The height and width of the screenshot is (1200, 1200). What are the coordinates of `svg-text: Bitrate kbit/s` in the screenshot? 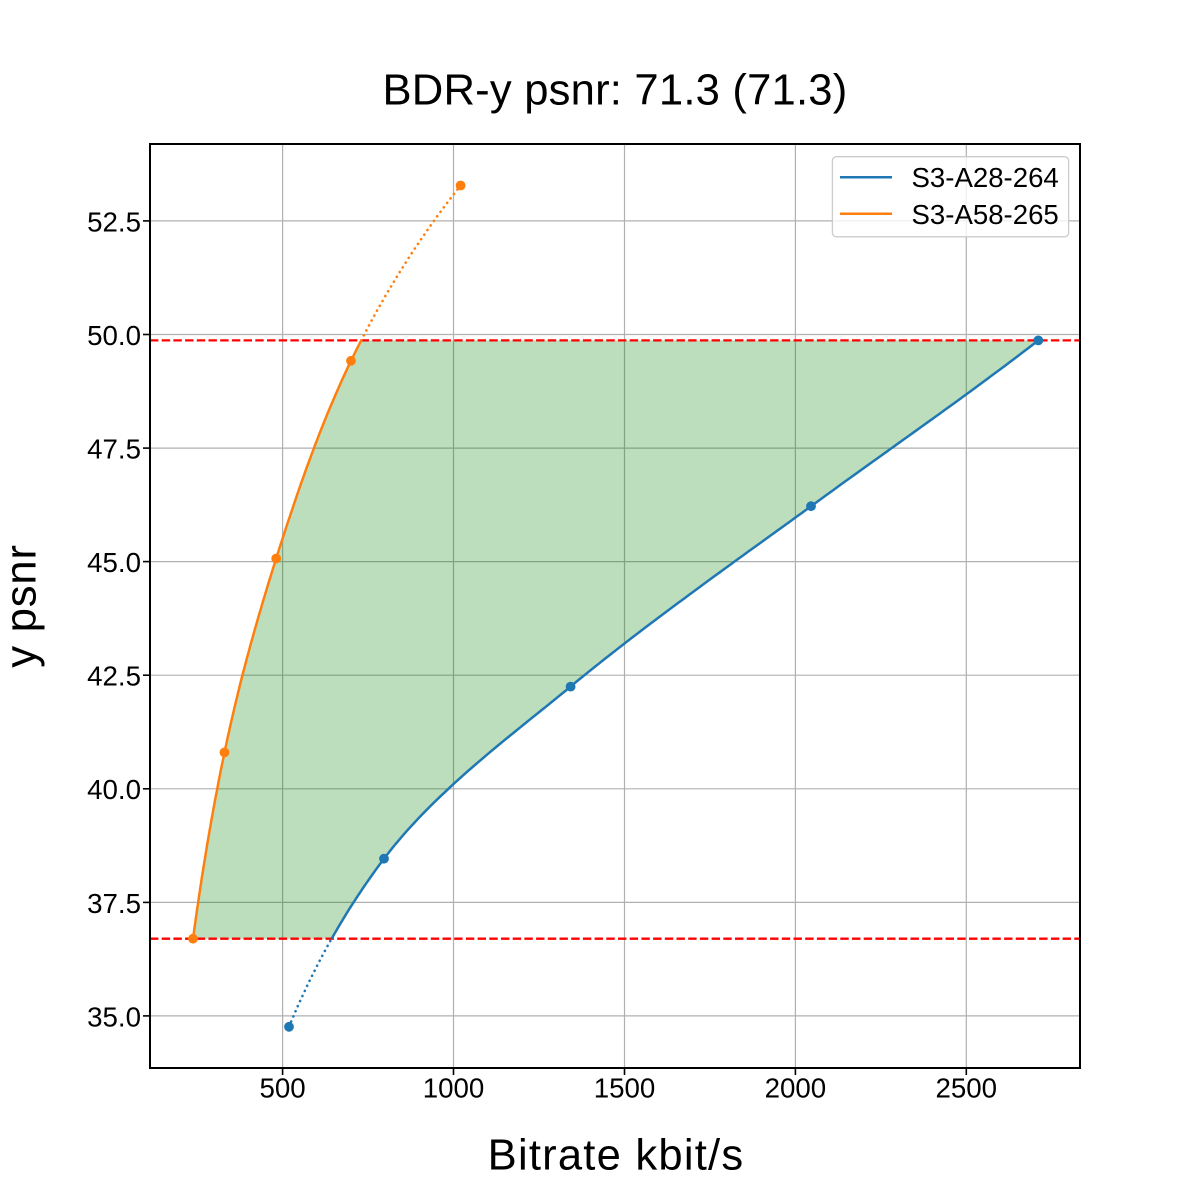 It's located at (616, 1156).